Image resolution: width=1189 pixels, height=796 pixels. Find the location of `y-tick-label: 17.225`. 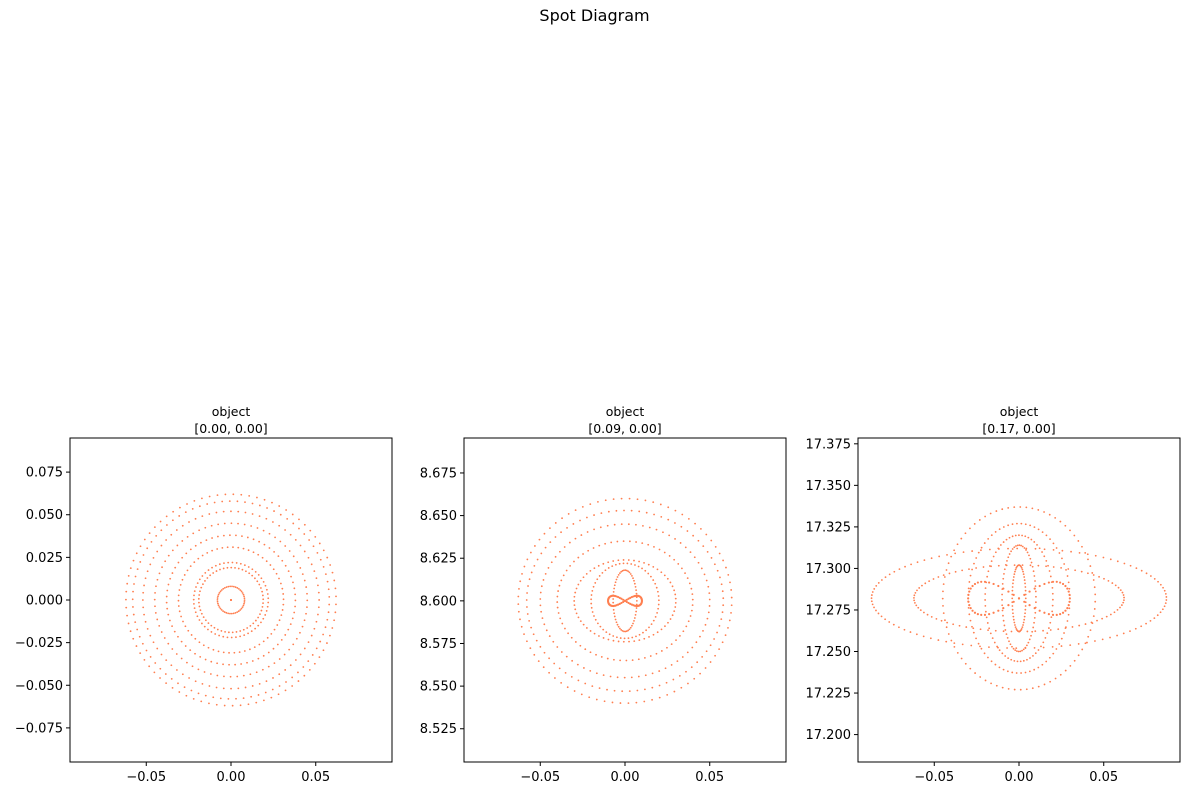

y-tick-label: 17.225 is located at coordinates (829, 694).